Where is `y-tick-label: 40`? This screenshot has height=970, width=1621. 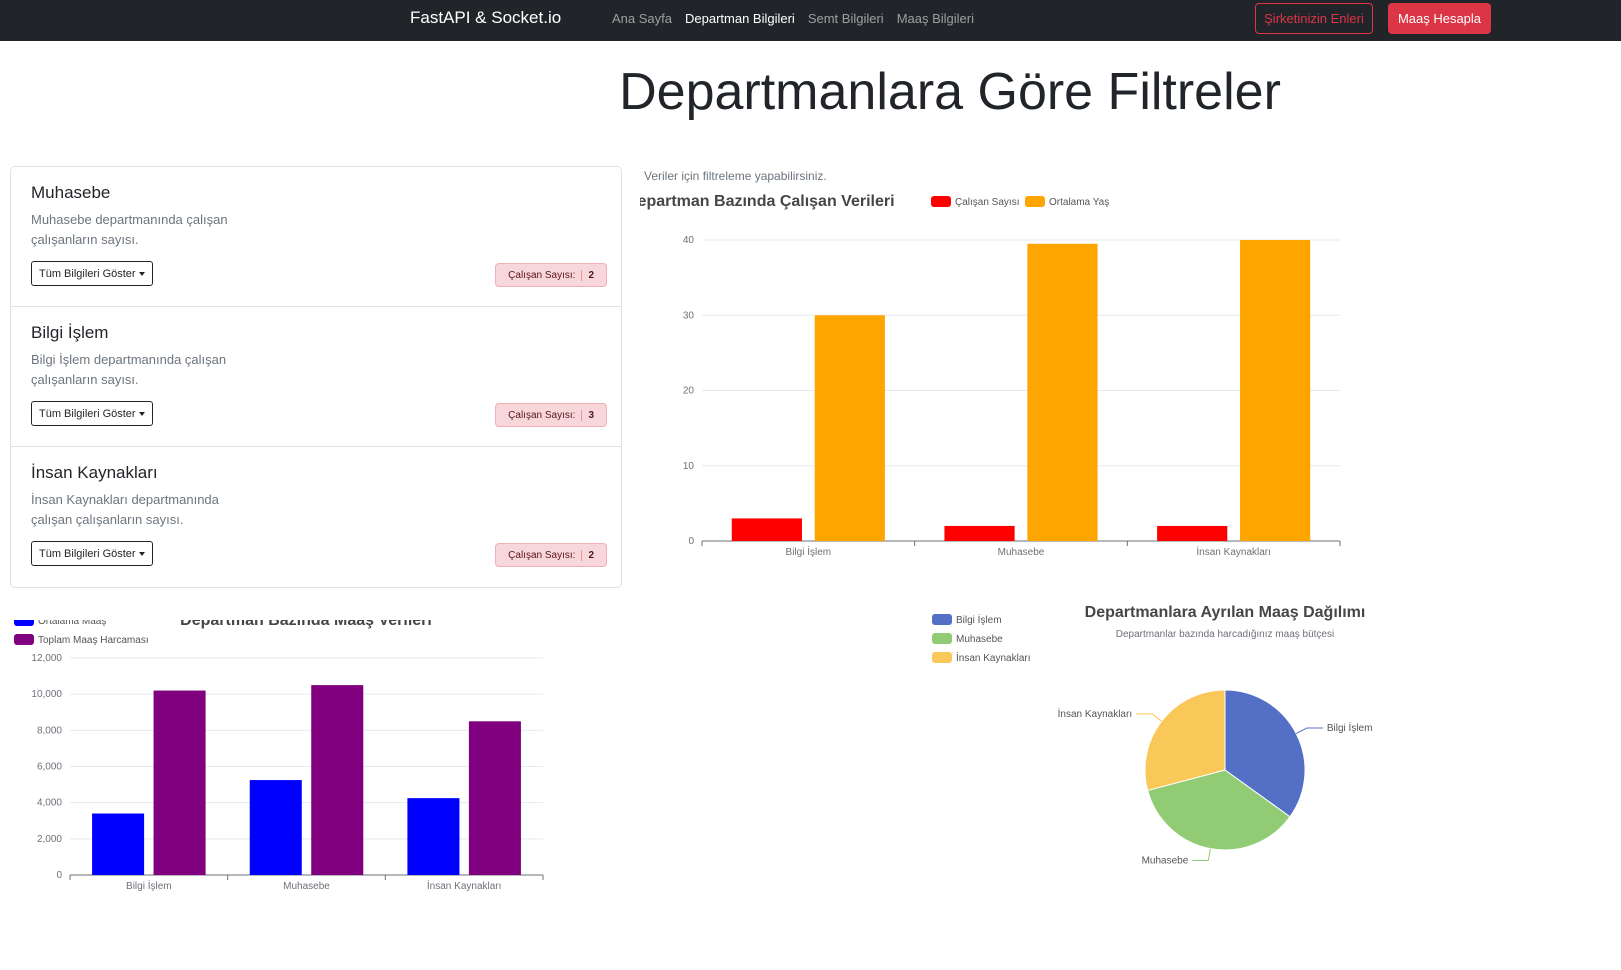 y-tick-label: 40 is located at coordinates (689, 240).